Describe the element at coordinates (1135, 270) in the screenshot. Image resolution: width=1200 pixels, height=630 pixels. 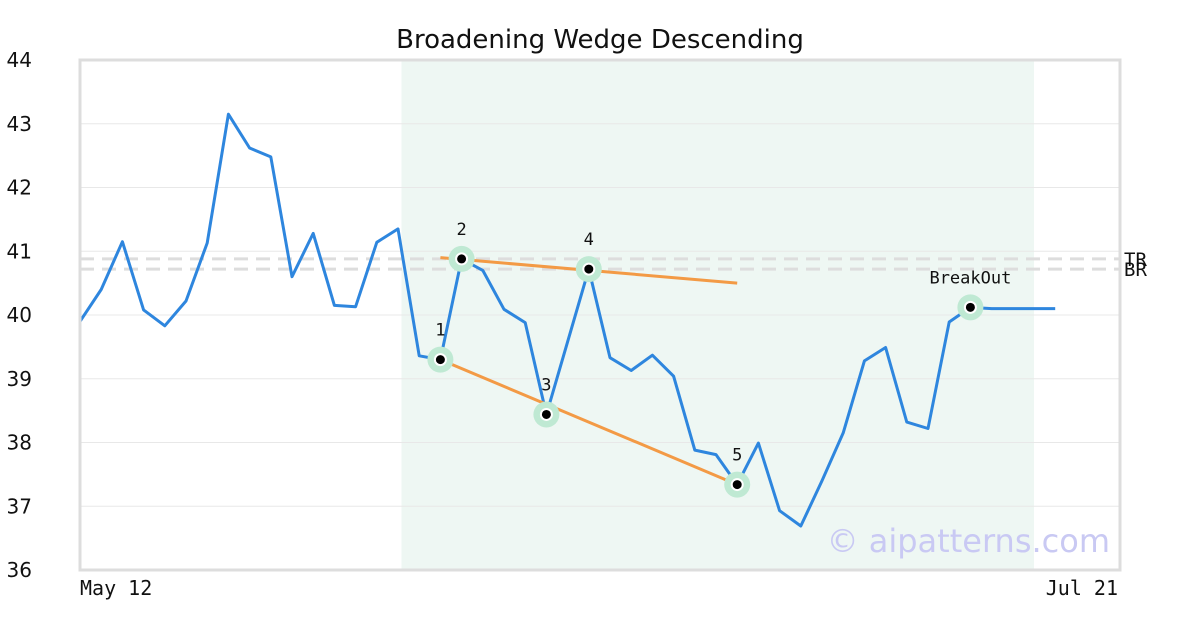
I see `reference-label-br: BR` at that location.